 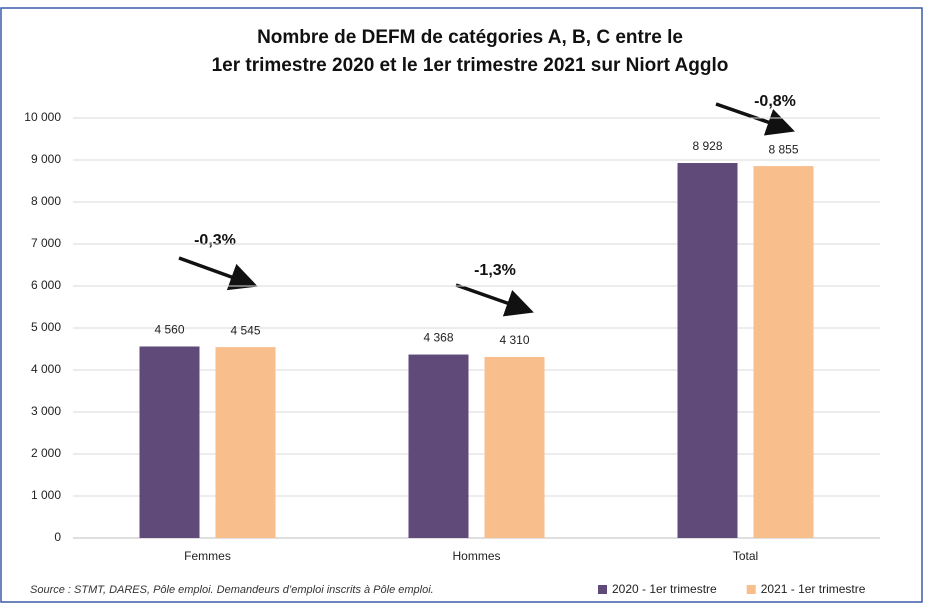 What do you see at coordinates (215, 240) in the screenshot?
I see `annotation: -0,3%` at bounding box center [215, 240].